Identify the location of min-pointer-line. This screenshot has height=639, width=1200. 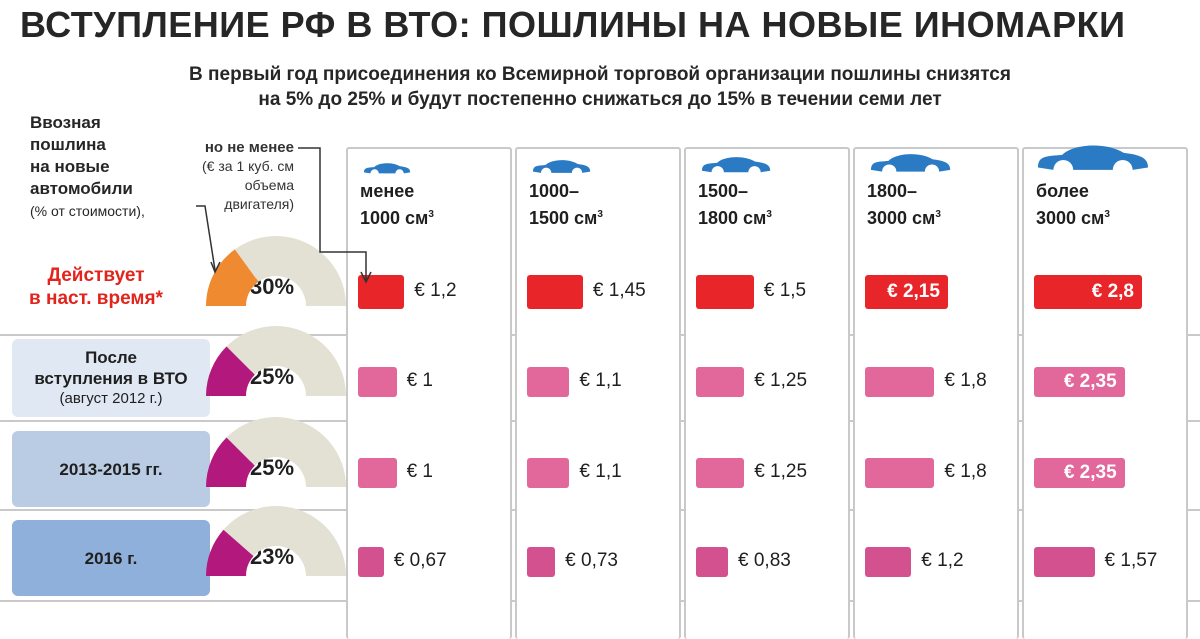
(332, 213).